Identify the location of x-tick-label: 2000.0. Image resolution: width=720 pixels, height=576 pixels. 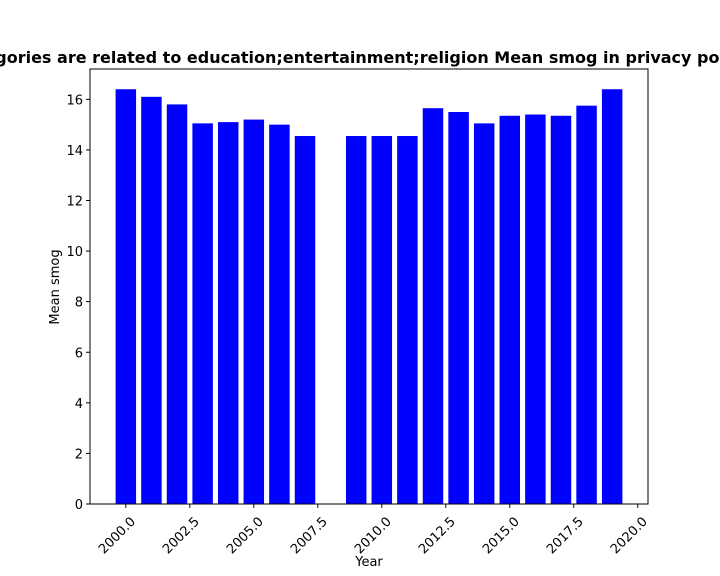
(117, 535).